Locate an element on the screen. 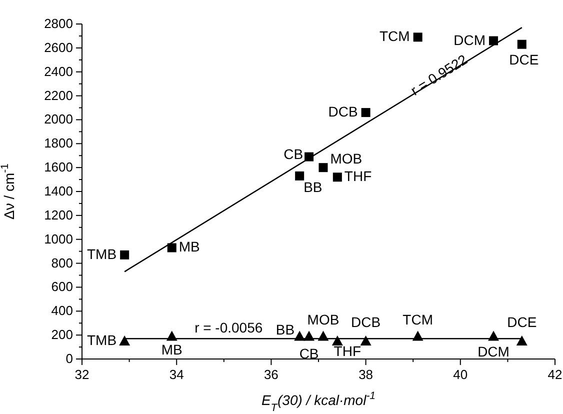  x-tick-label: 38 is located at coordinates (366, 374).